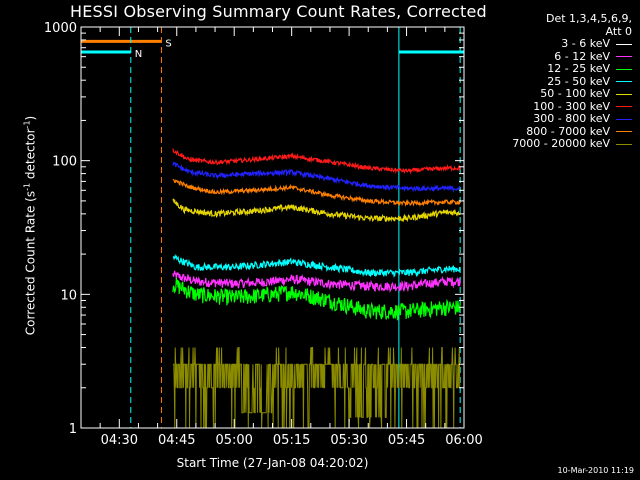 This screenshot has height=480, width=640. Describe the element at coordinates (316, 299) in the screenshot. I see `series-line-12-25-kev` at that location.